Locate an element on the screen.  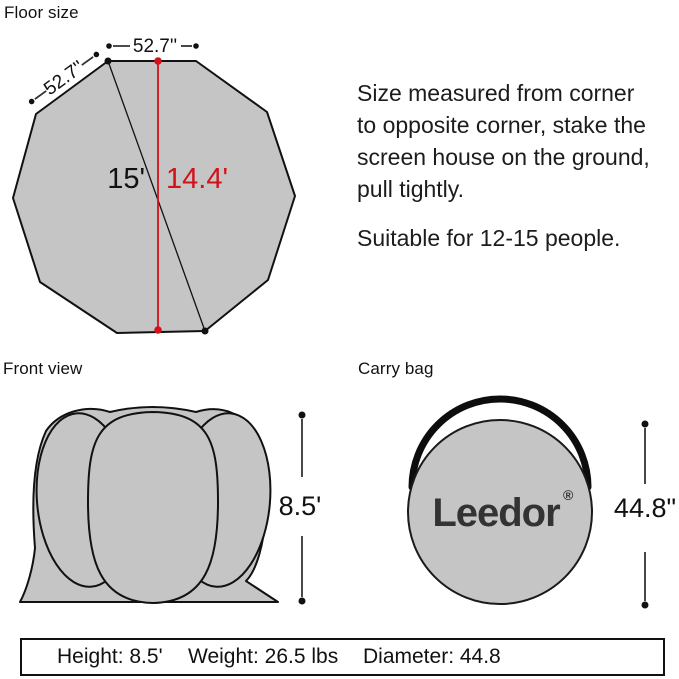
brand-logo-text: Leedor is located at coordinates (496, 513).